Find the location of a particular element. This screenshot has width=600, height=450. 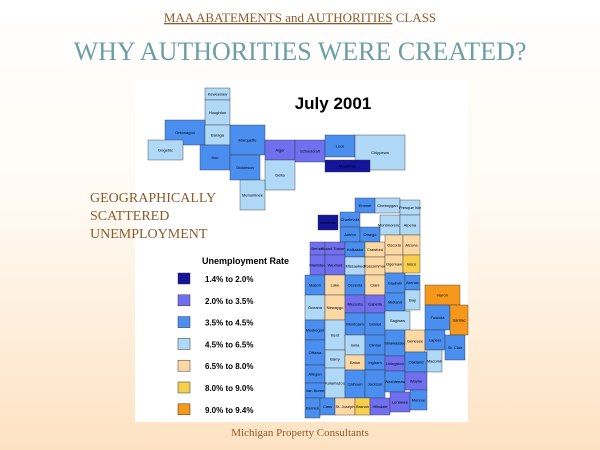

county-label: Ottawa is located at coordinates (315, 352).